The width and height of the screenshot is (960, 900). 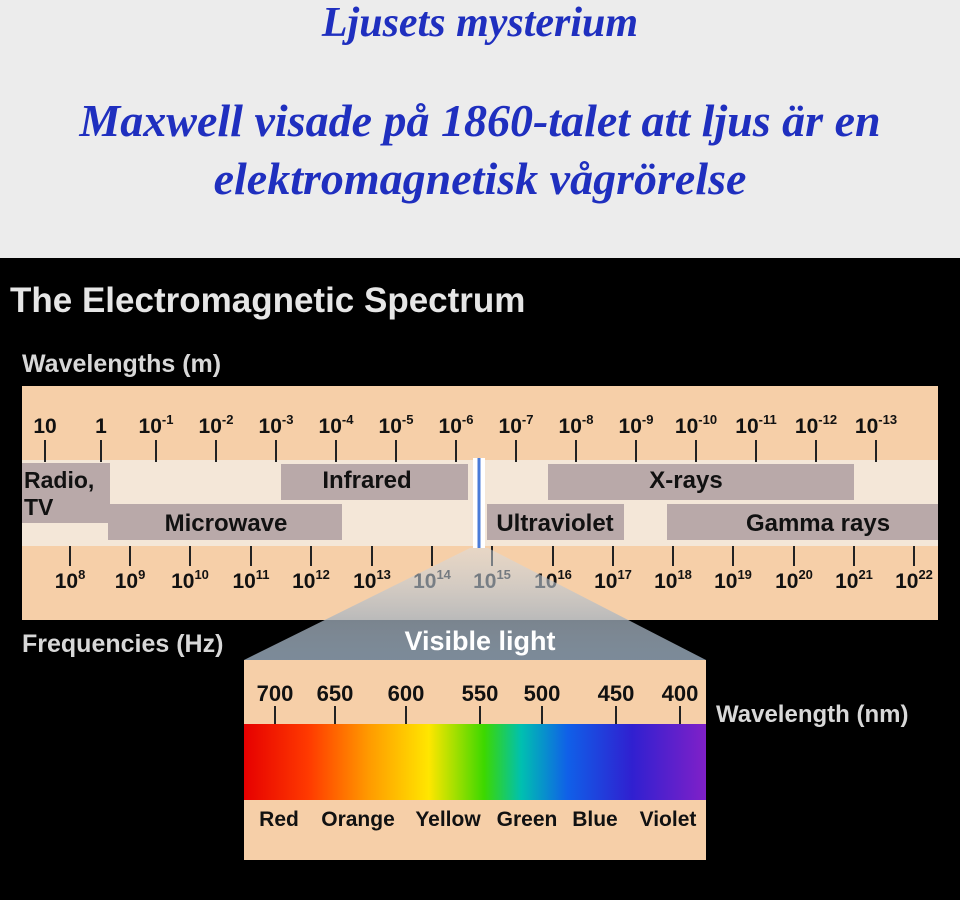 What do you see at coordinates (276, 425) in the screenshot?
I see `wavelength-tick-label: 10⁻³` at bounding box center [276, 425].